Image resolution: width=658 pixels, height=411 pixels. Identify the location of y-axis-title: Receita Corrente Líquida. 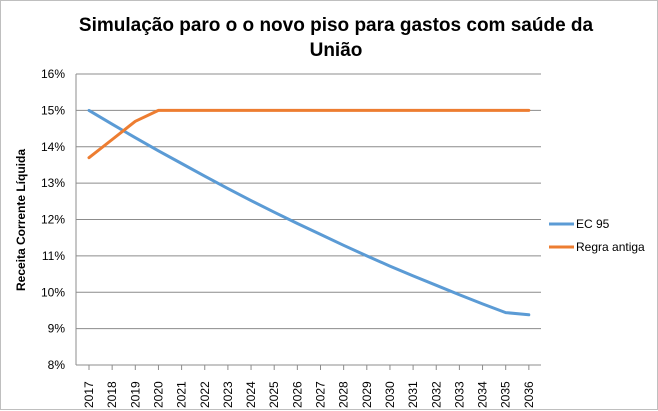
(21, 220).